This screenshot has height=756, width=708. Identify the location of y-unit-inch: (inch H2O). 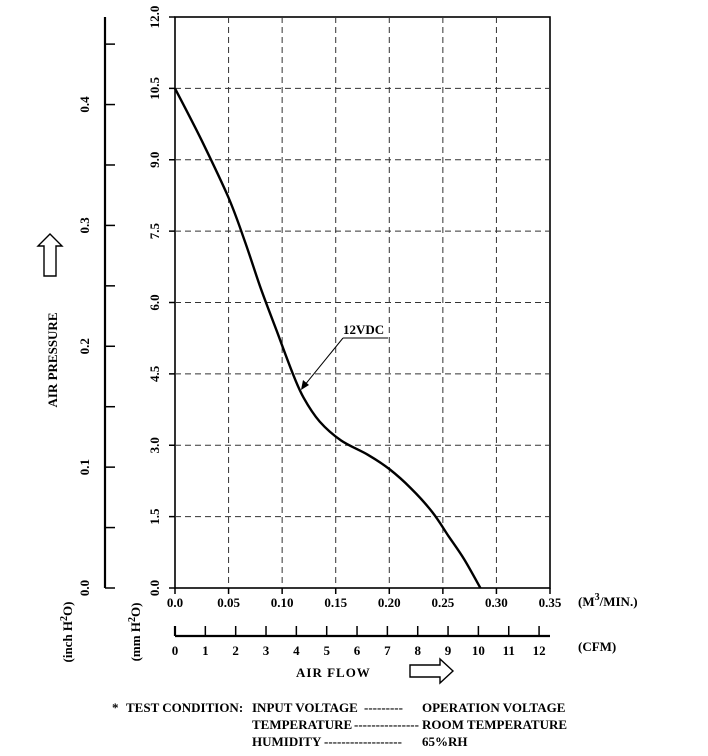
(67, 632).